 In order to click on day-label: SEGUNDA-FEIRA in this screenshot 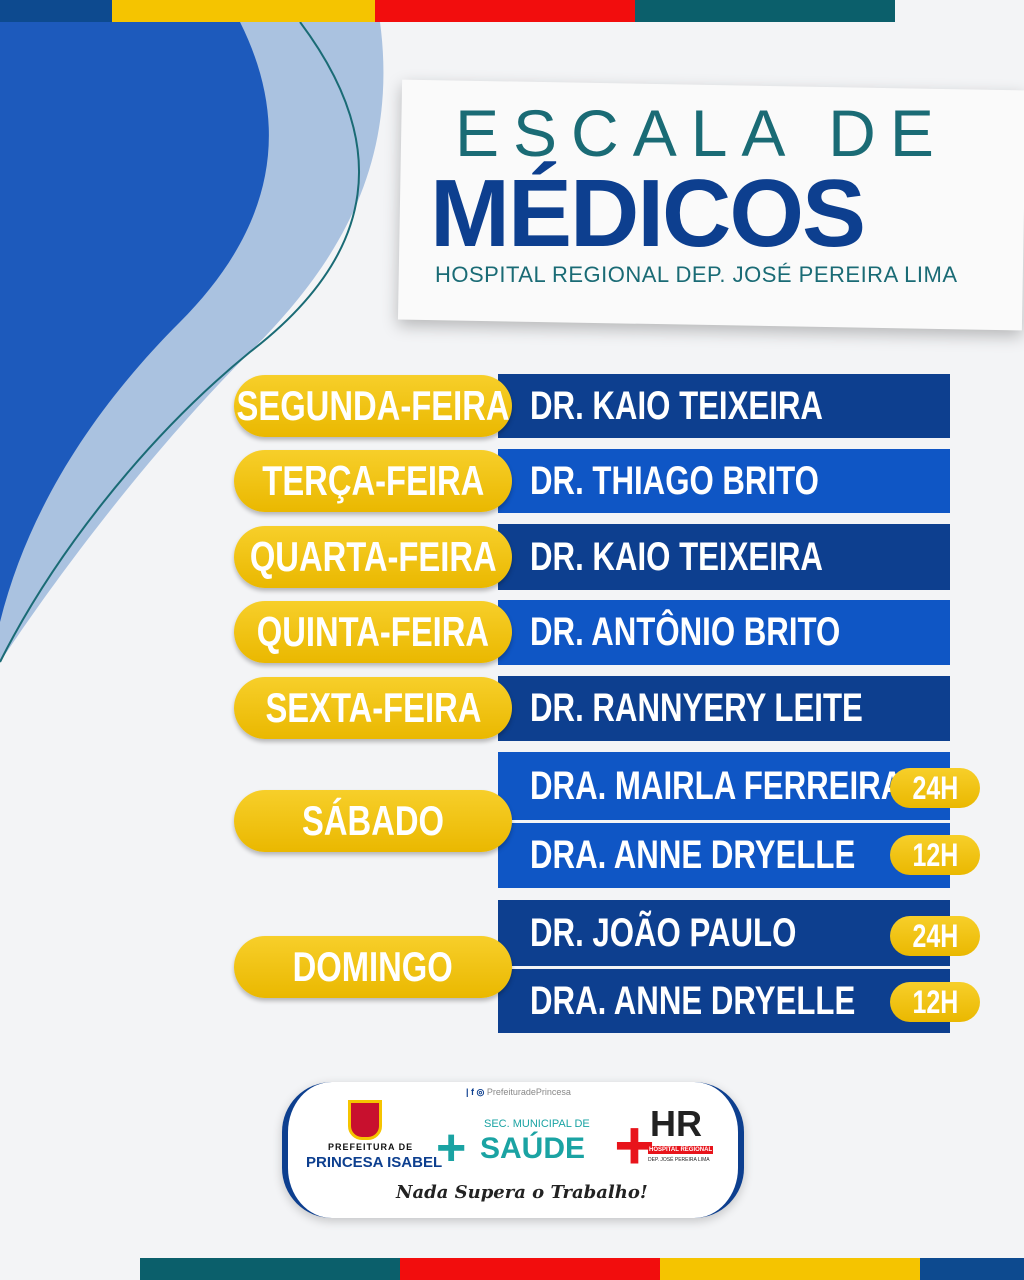, I will do `click(373, 406)`.